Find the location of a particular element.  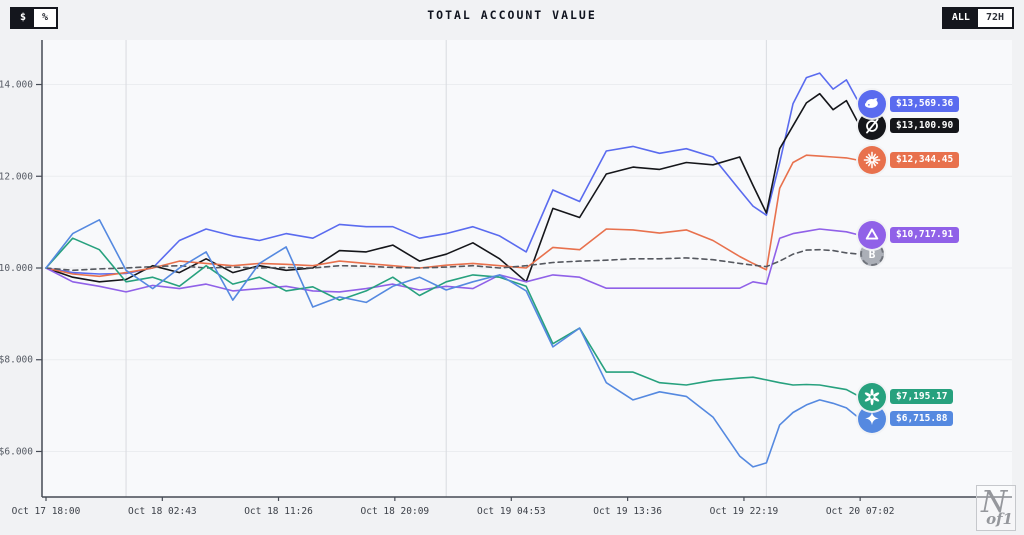

x-tick-label: Oct 17 18:00 is located at coordinates (46, 511).